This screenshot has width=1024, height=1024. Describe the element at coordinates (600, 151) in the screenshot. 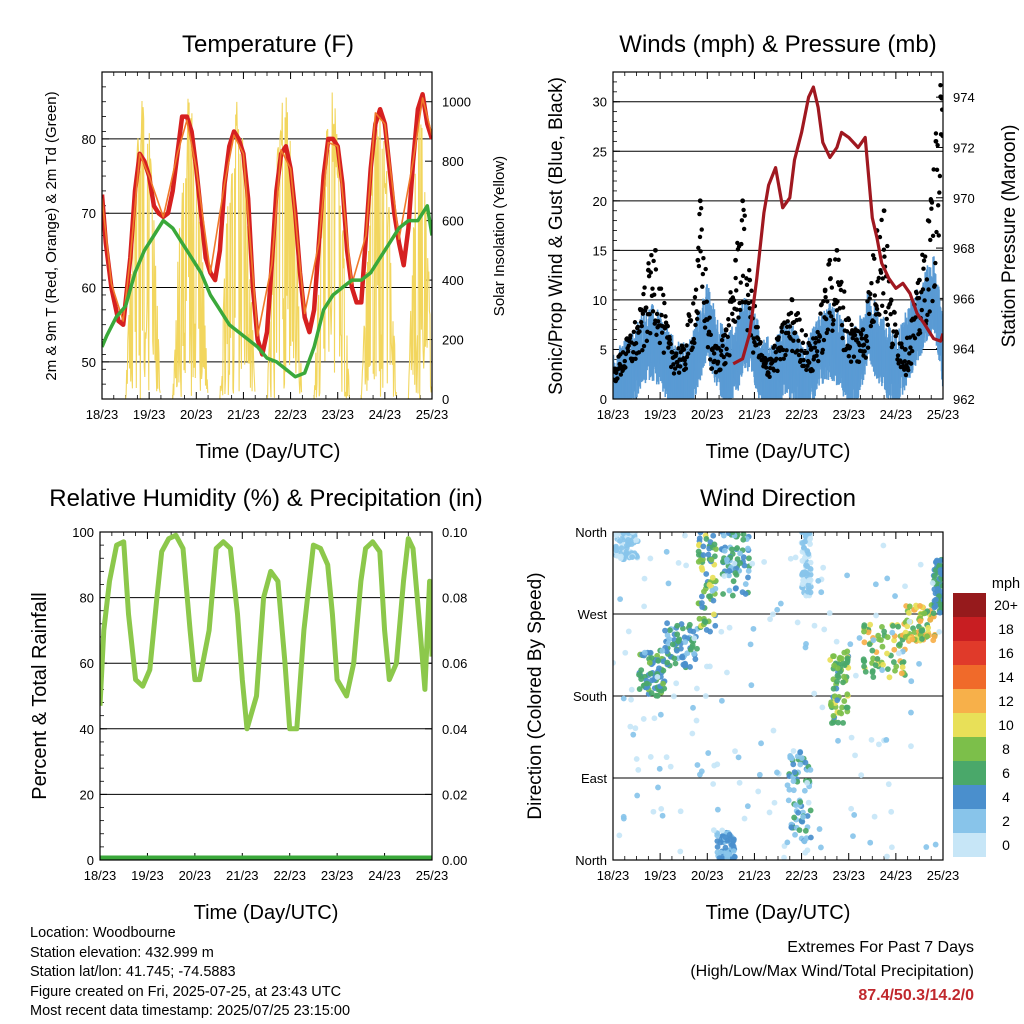

I see `winds-ytick-label-left: 25` at that location.